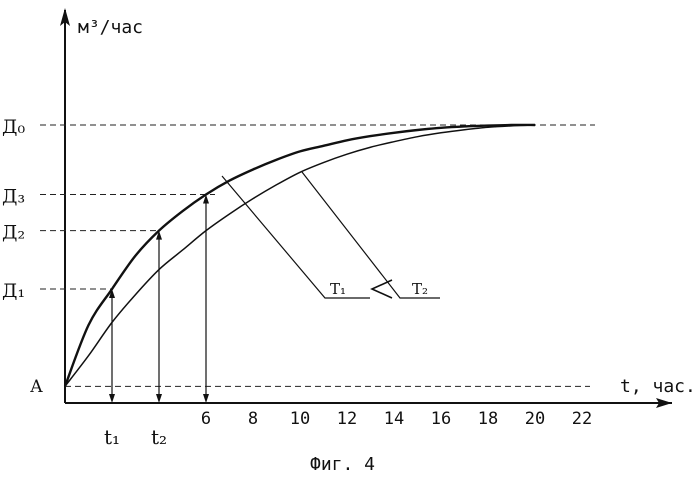 The width and height of the screenshot is (699, 479). Describe the element at coordinates (582, 419) in the screenshot. I see `x-tick-label-8: 22` at that location.